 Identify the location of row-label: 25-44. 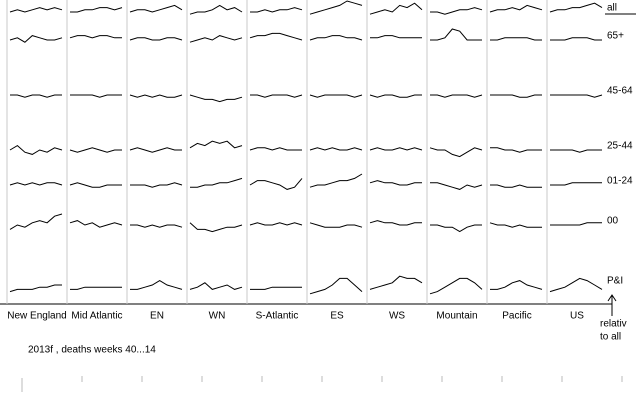
(620, 146).